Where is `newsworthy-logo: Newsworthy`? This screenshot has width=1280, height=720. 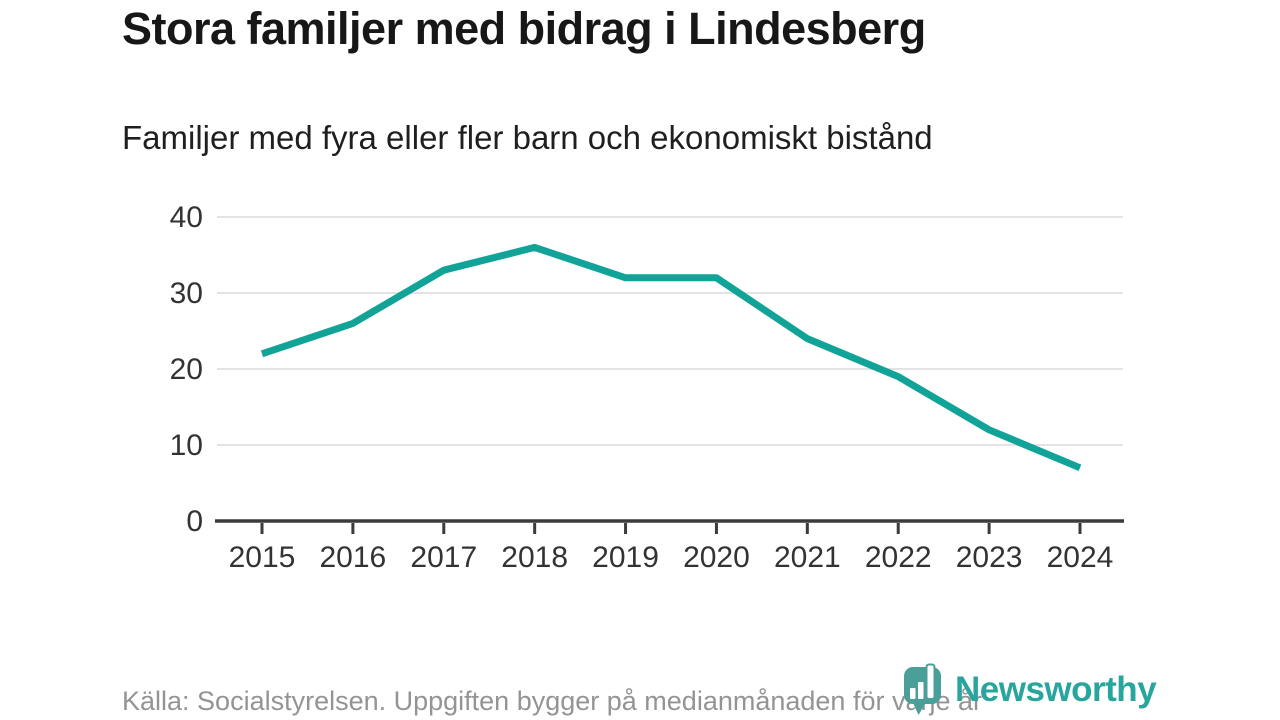
newsworthy-logo: Newsworthy is located at coordinates (1029, 690).